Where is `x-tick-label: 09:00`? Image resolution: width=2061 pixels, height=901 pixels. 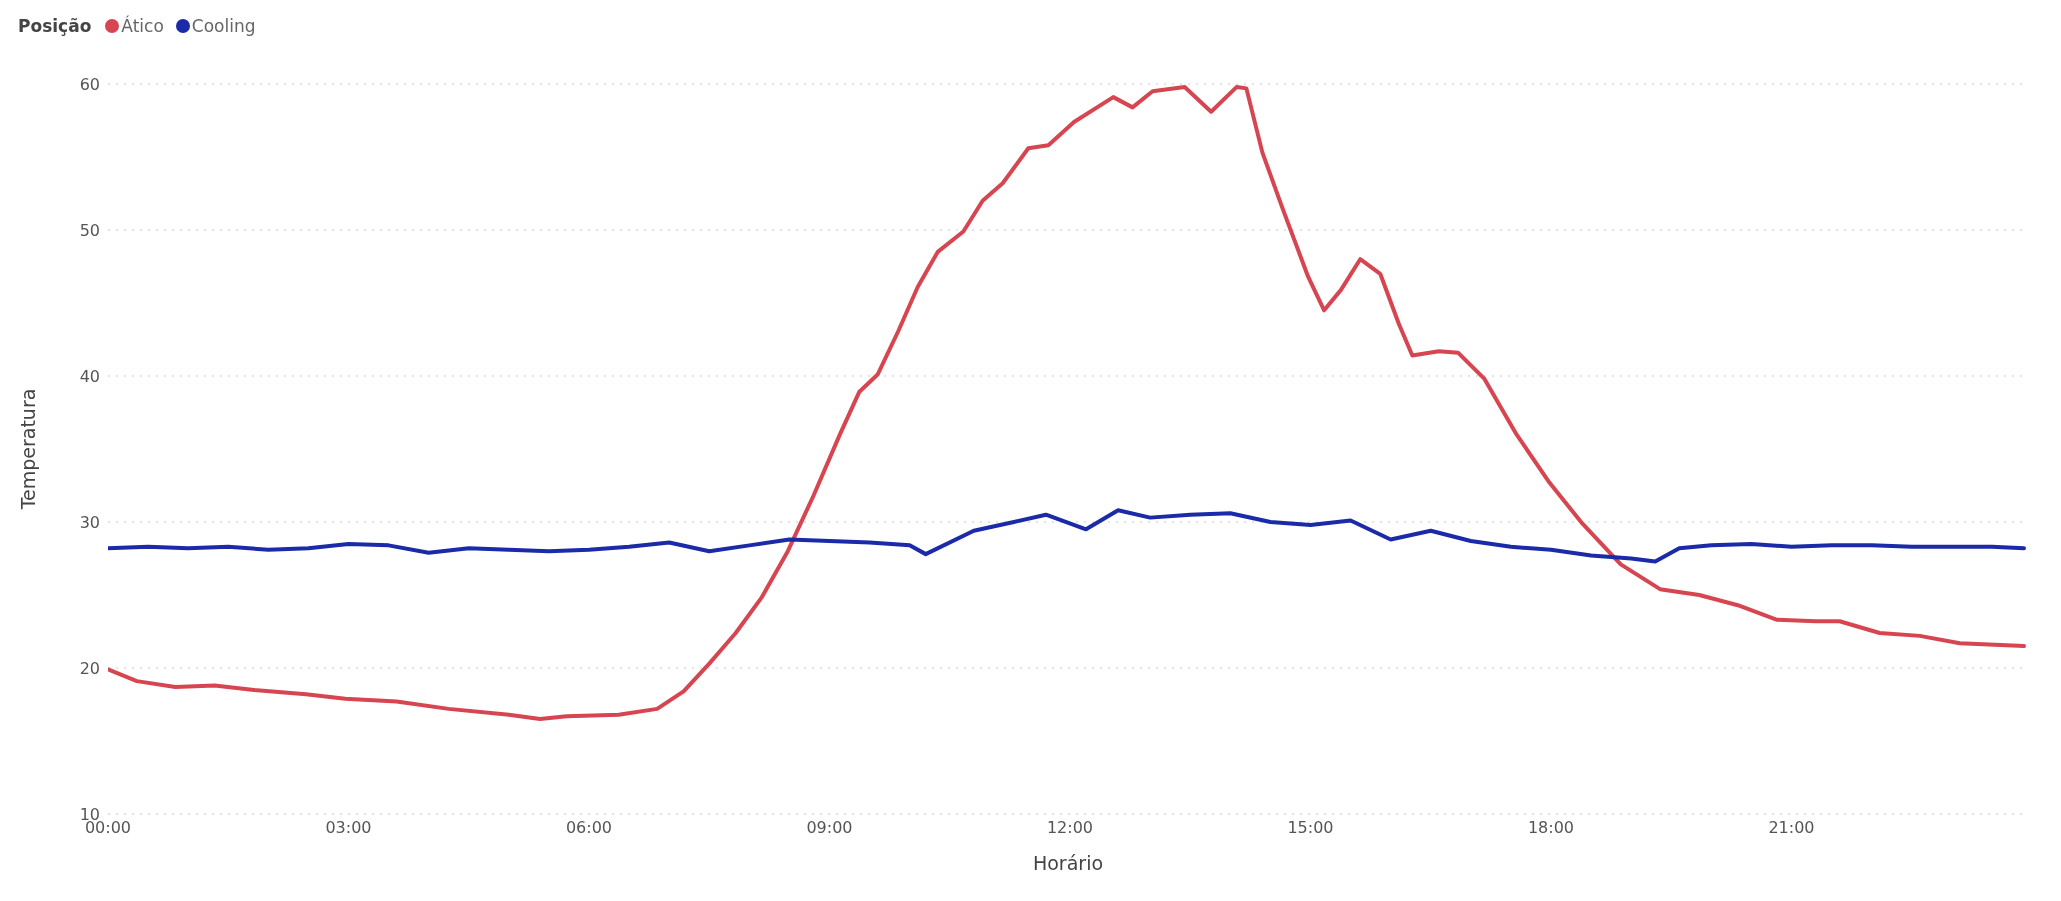 x-tick-label: 09:00 is located at coordinates (829, 828).